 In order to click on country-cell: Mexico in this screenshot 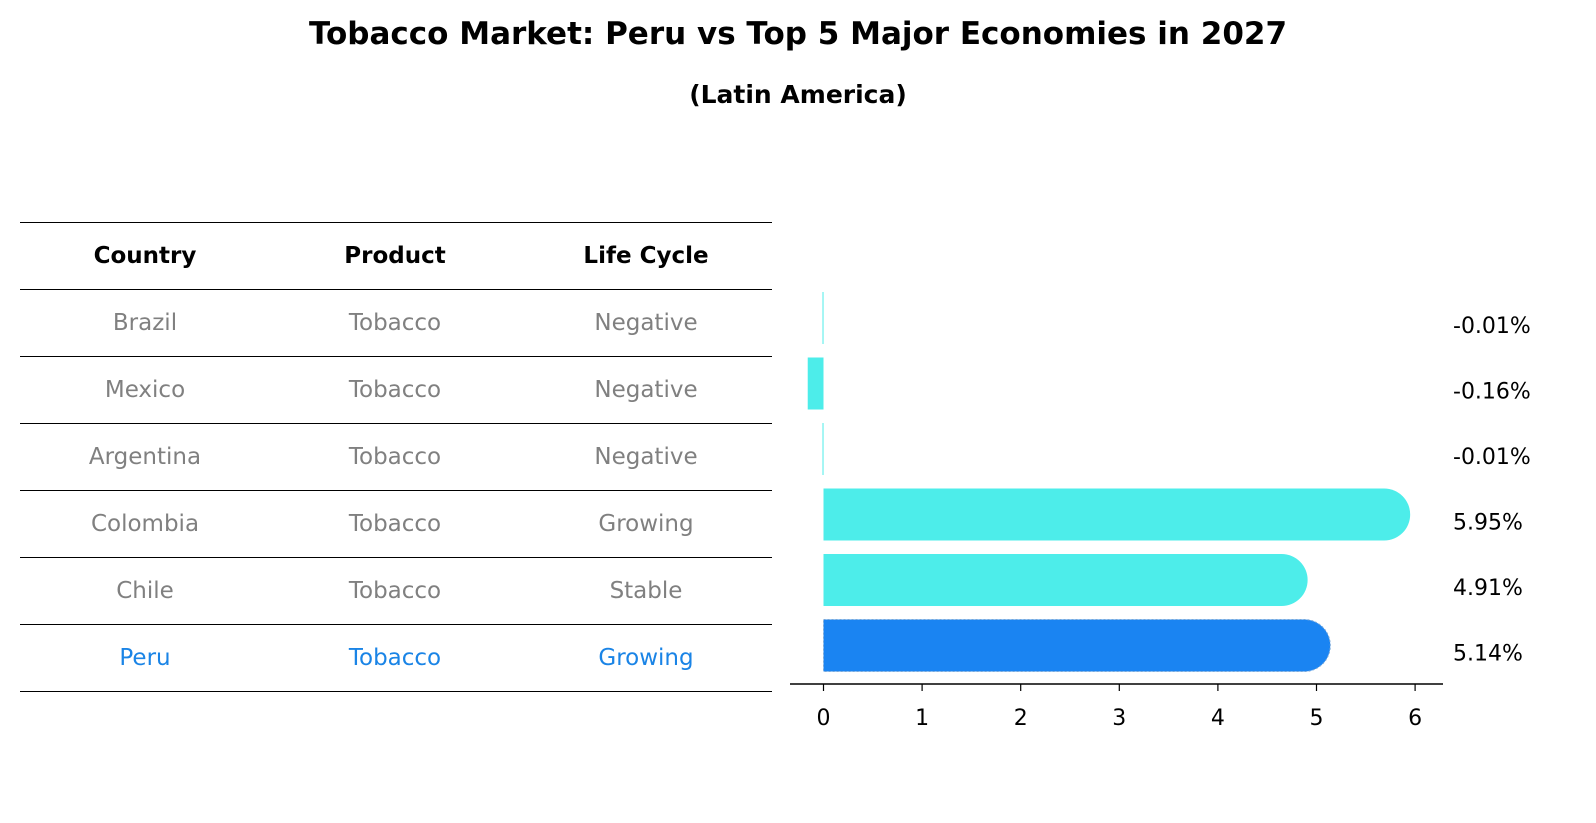, I will do `click(145, 390)`.